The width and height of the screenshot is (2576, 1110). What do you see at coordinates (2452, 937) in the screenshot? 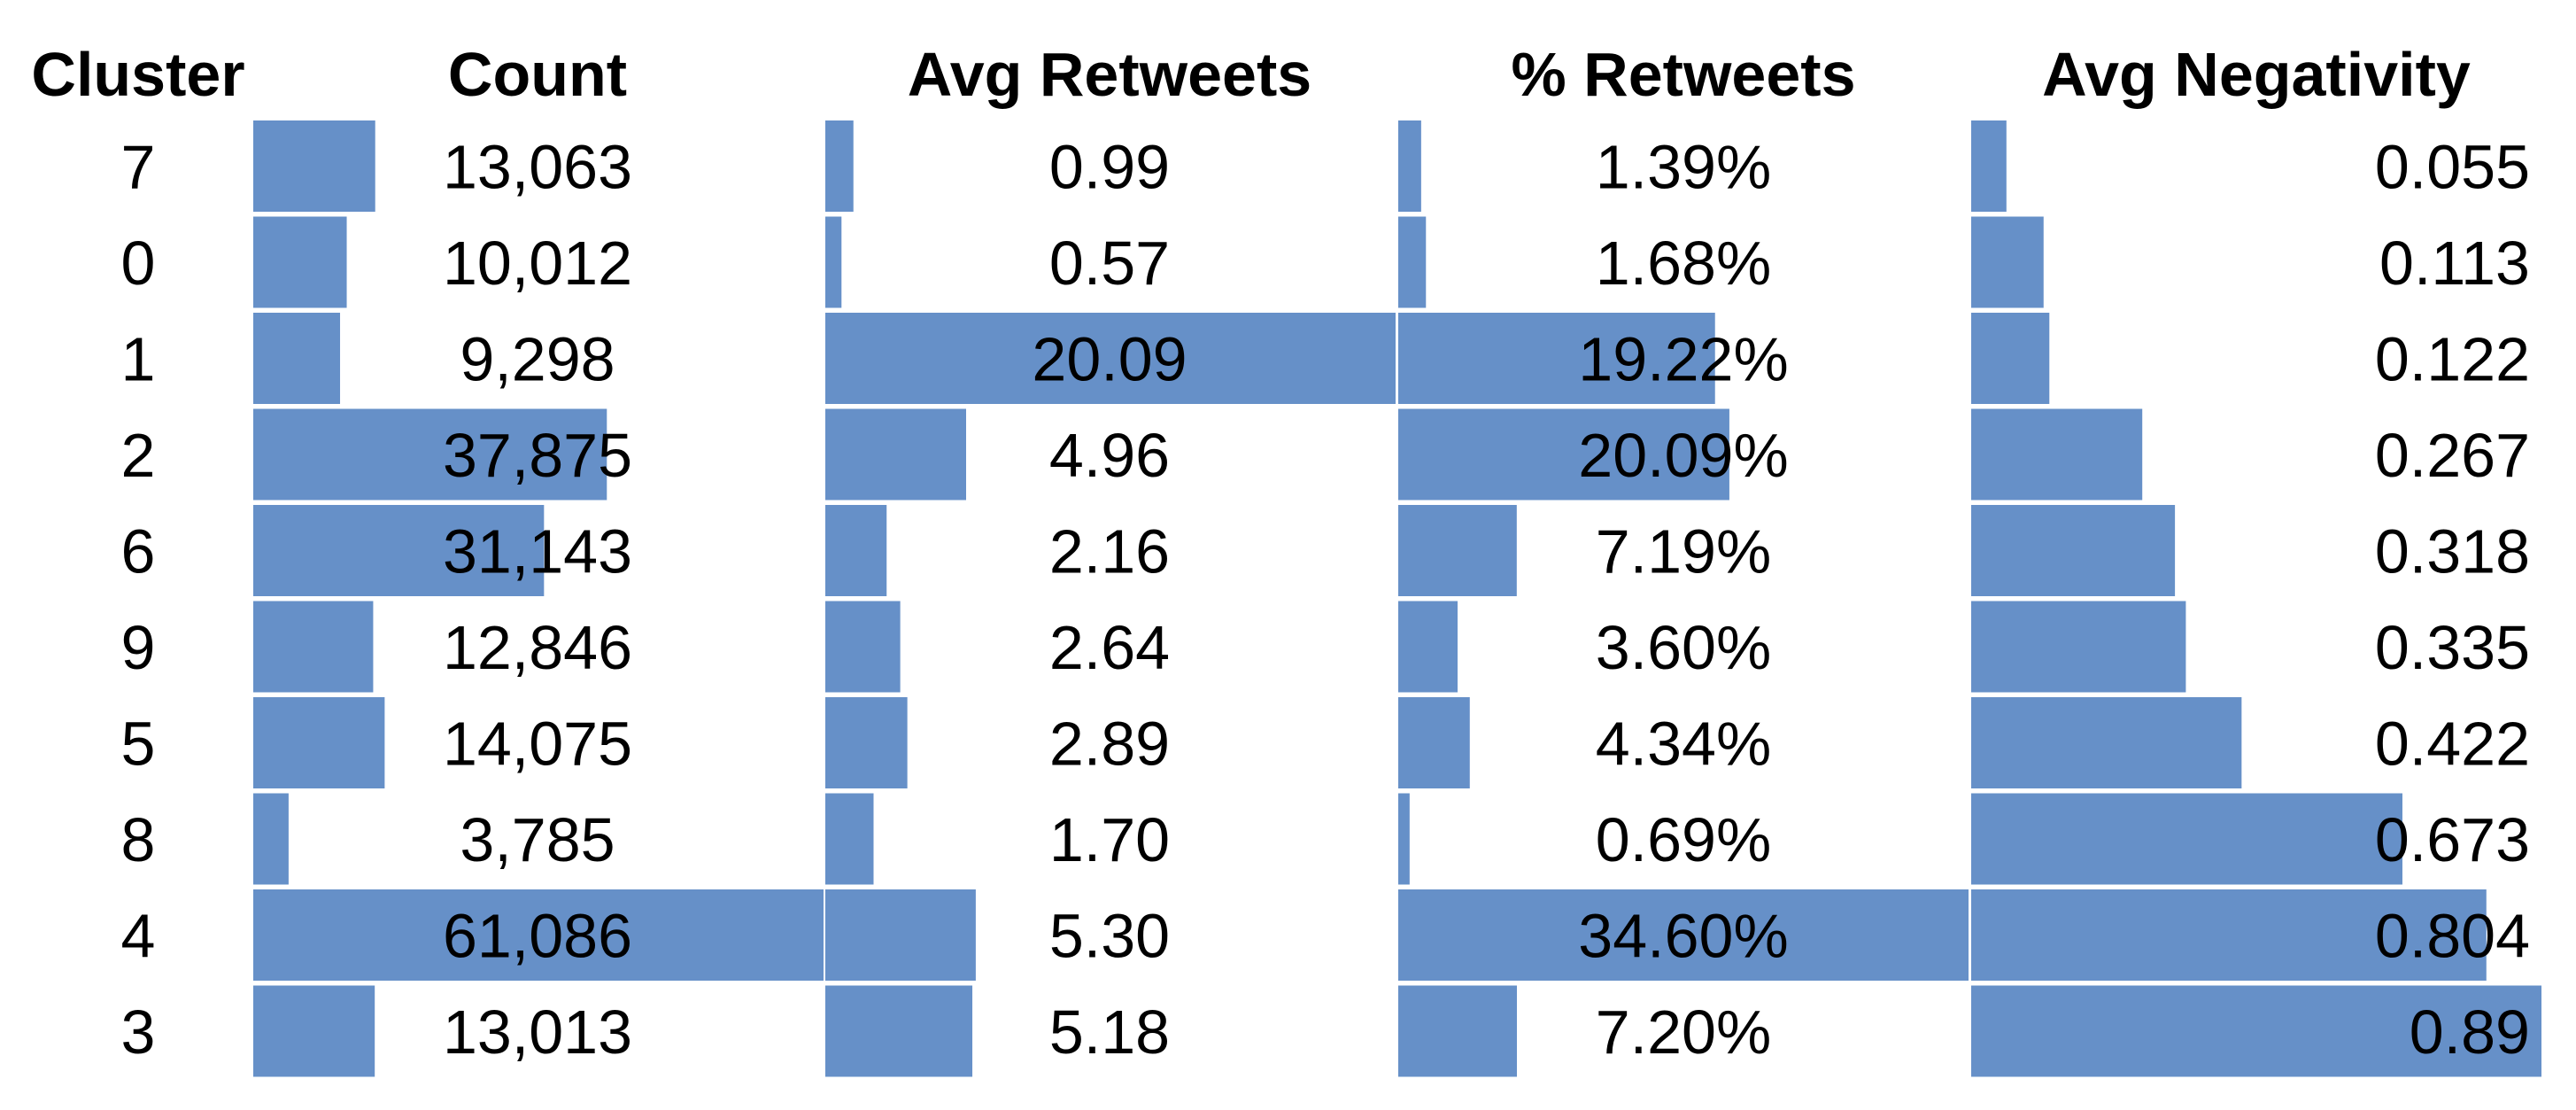
I see `avg-negativity-value: 0.804` at bounding box center [2452, 937].